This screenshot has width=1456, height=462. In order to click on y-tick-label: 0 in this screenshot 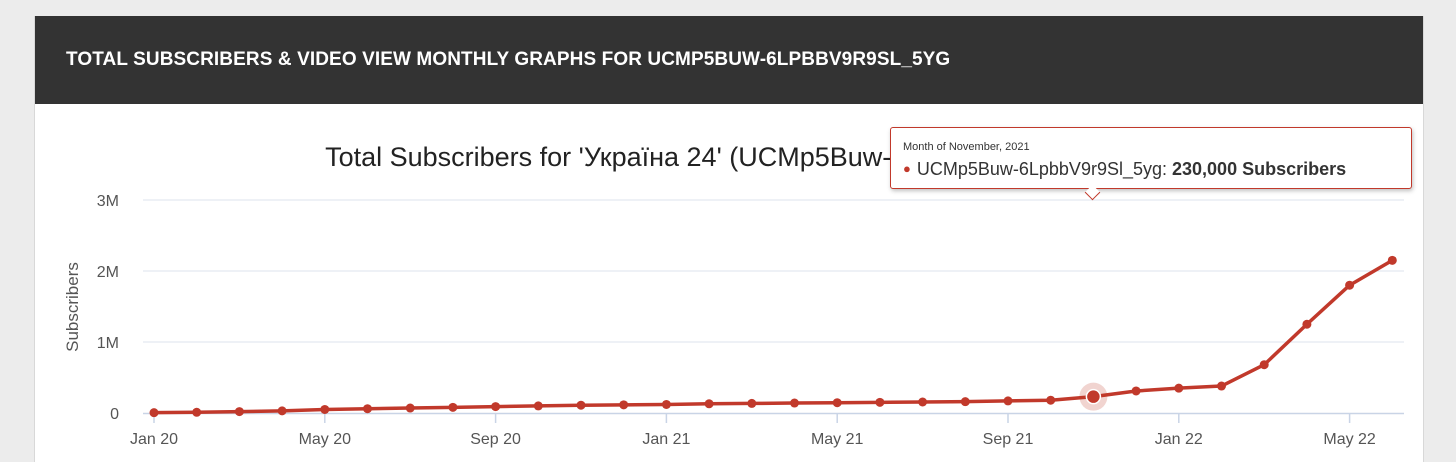, I will do `click(114, 414)`.